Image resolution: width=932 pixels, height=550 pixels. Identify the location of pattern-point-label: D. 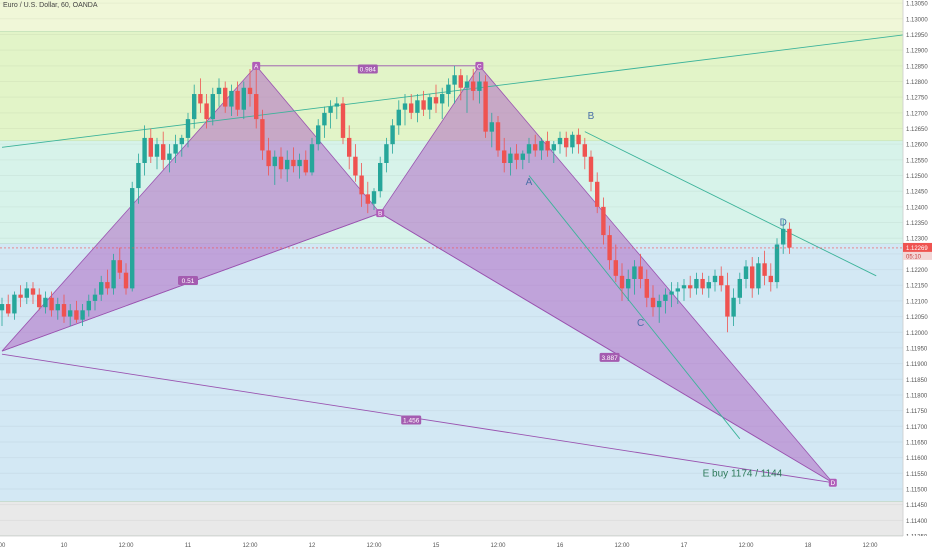
(832, 483).